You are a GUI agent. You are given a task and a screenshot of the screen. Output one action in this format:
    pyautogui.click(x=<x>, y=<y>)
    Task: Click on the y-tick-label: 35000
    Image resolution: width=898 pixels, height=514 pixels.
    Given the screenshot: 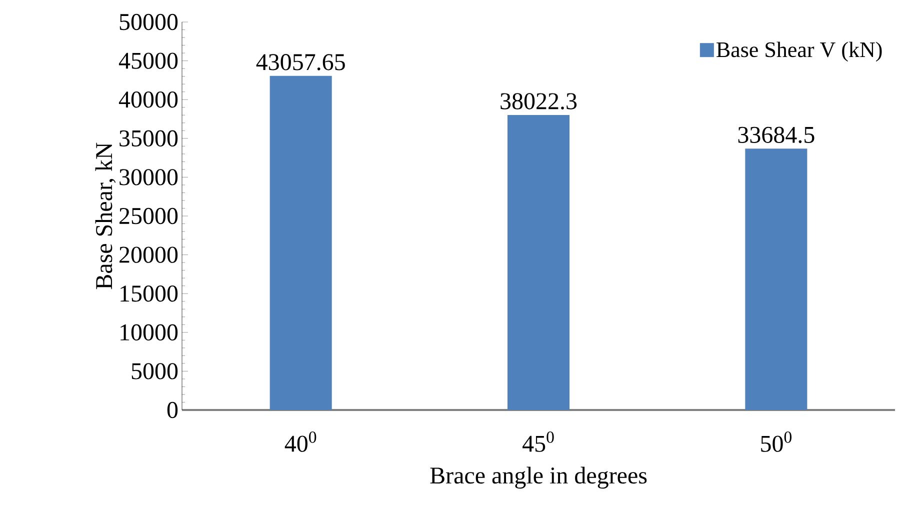 What is the action you would take?
    pyautogui.click(x=149, y=138)
    